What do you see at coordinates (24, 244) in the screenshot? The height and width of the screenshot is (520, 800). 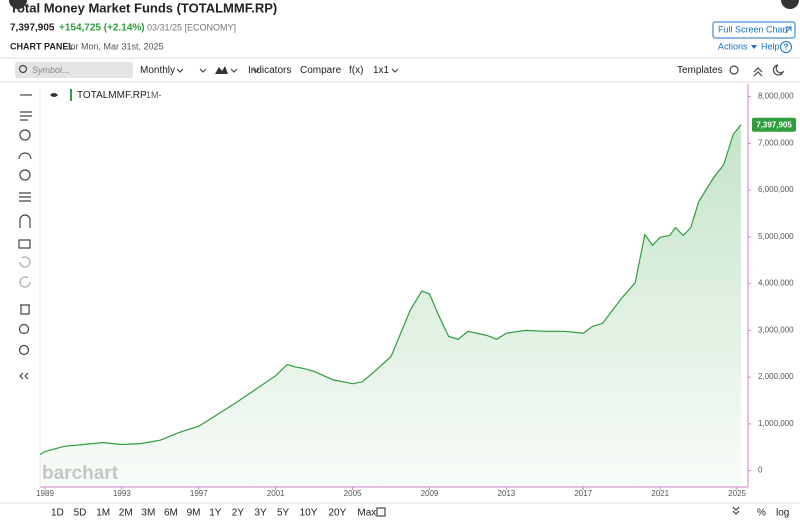 I see `lock-icon` at bounding box center [24, 244].